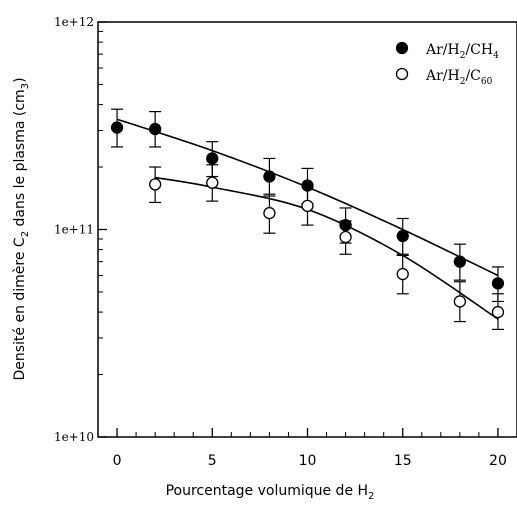 This screenshot has height=505, width=517. What do you see at coordinates (212, 461) in the screenshot?
I see `x-tick-label: 5` at bounding box center [212, 461].